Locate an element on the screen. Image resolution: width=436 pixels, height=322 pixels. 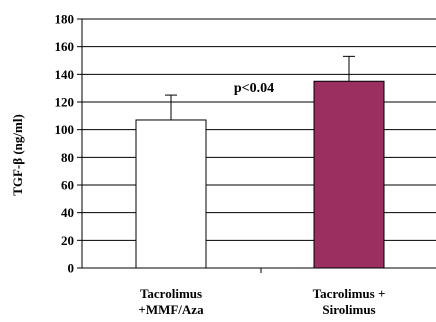
y-tick-label: 100 is located at coordinates (65, 129).